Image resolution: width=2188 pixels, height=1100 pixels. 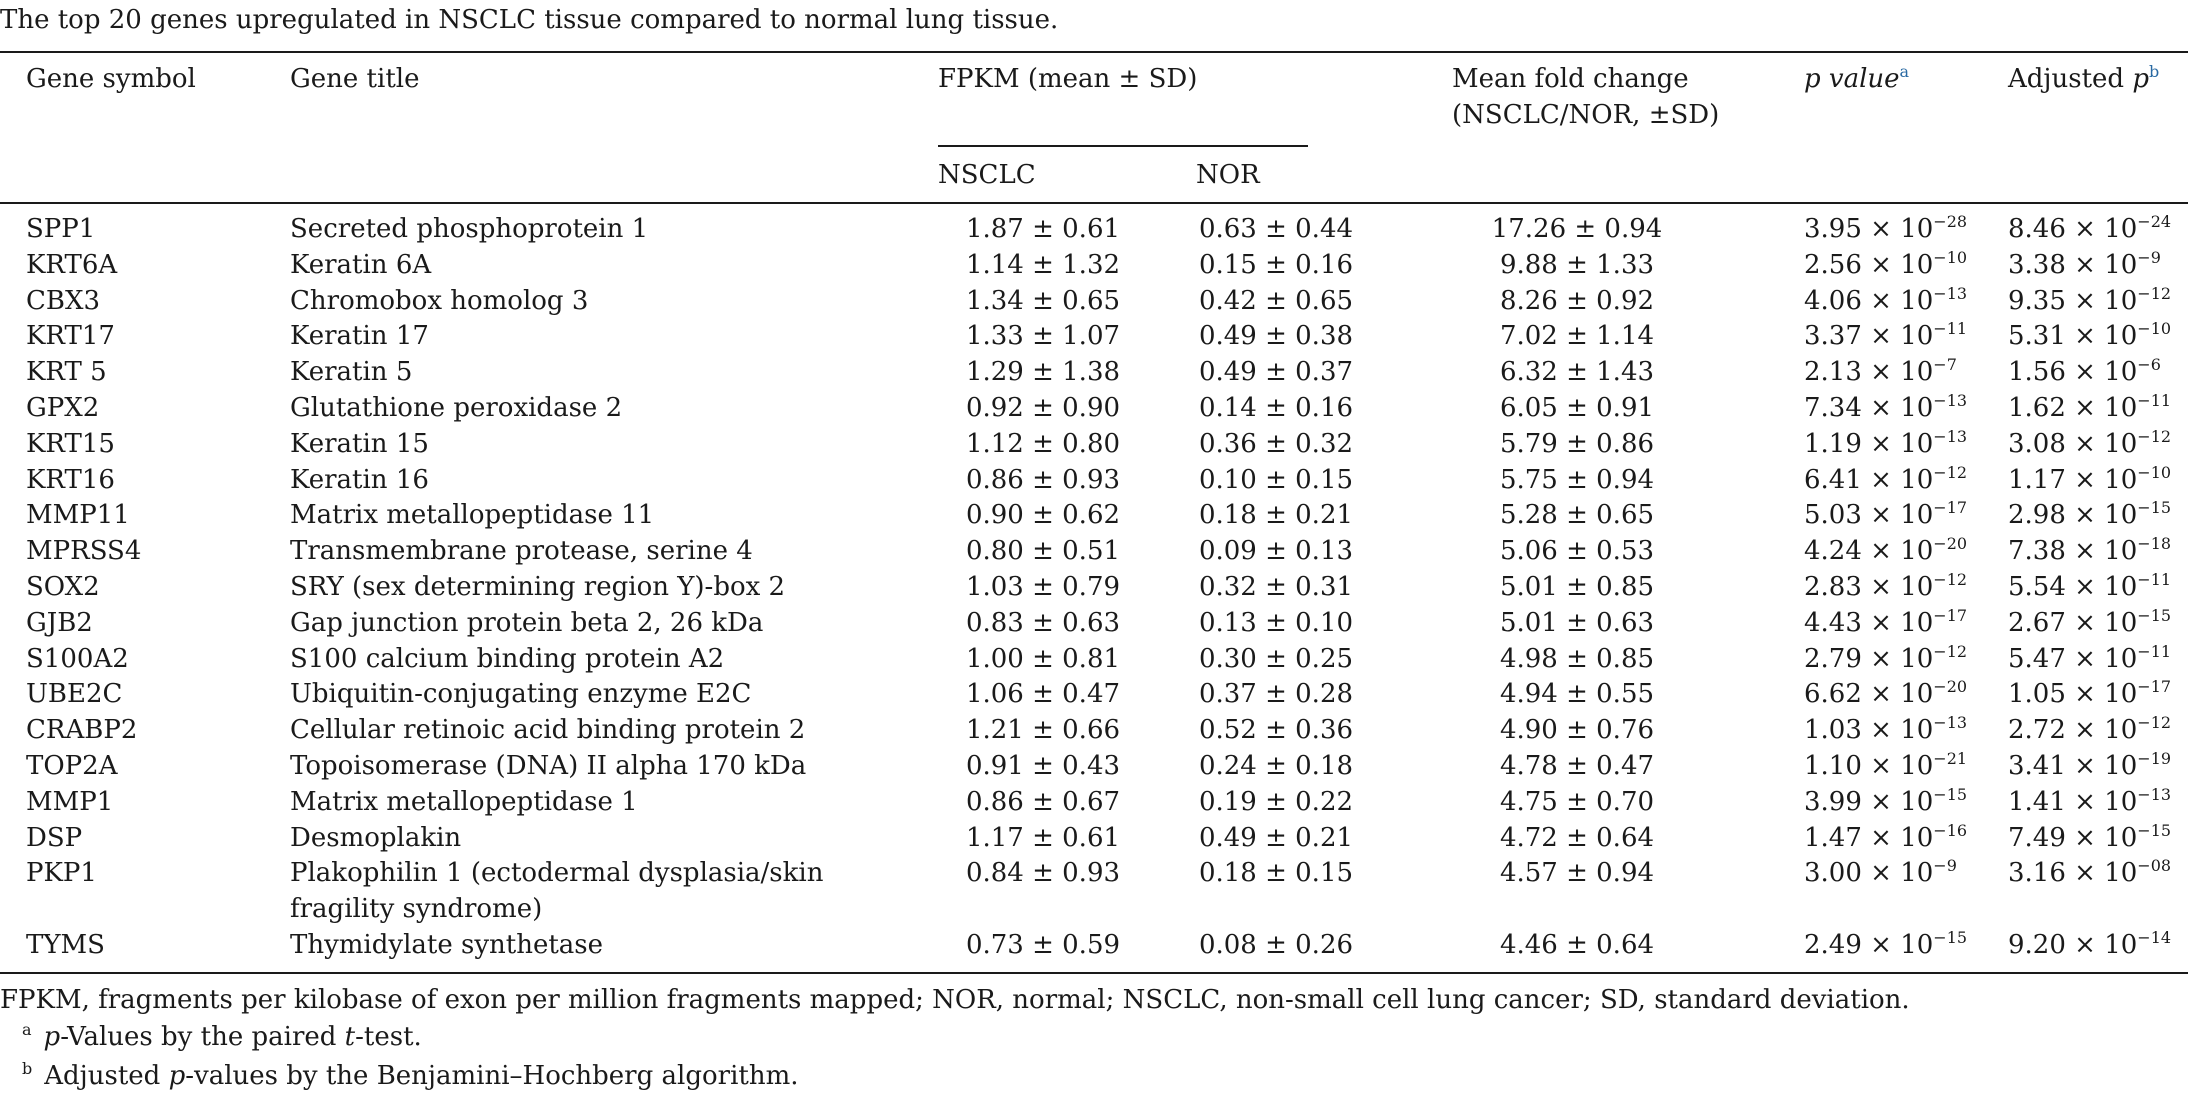 I want to click on p-value-cell: 1.03 × 10⁻¹³, so click(x=1885, y=731).